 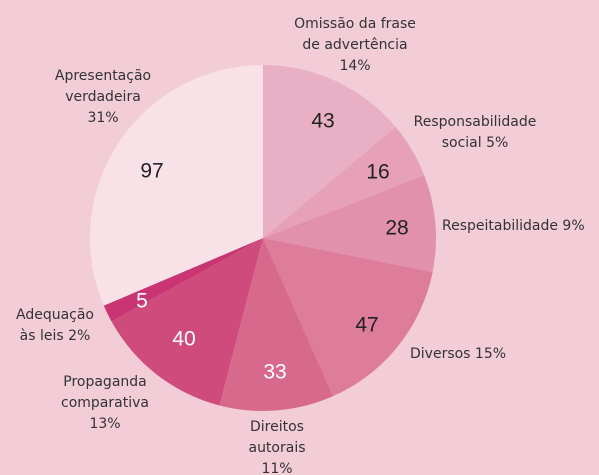 I want to click on value-label: 97, so click(x=151, y=171).